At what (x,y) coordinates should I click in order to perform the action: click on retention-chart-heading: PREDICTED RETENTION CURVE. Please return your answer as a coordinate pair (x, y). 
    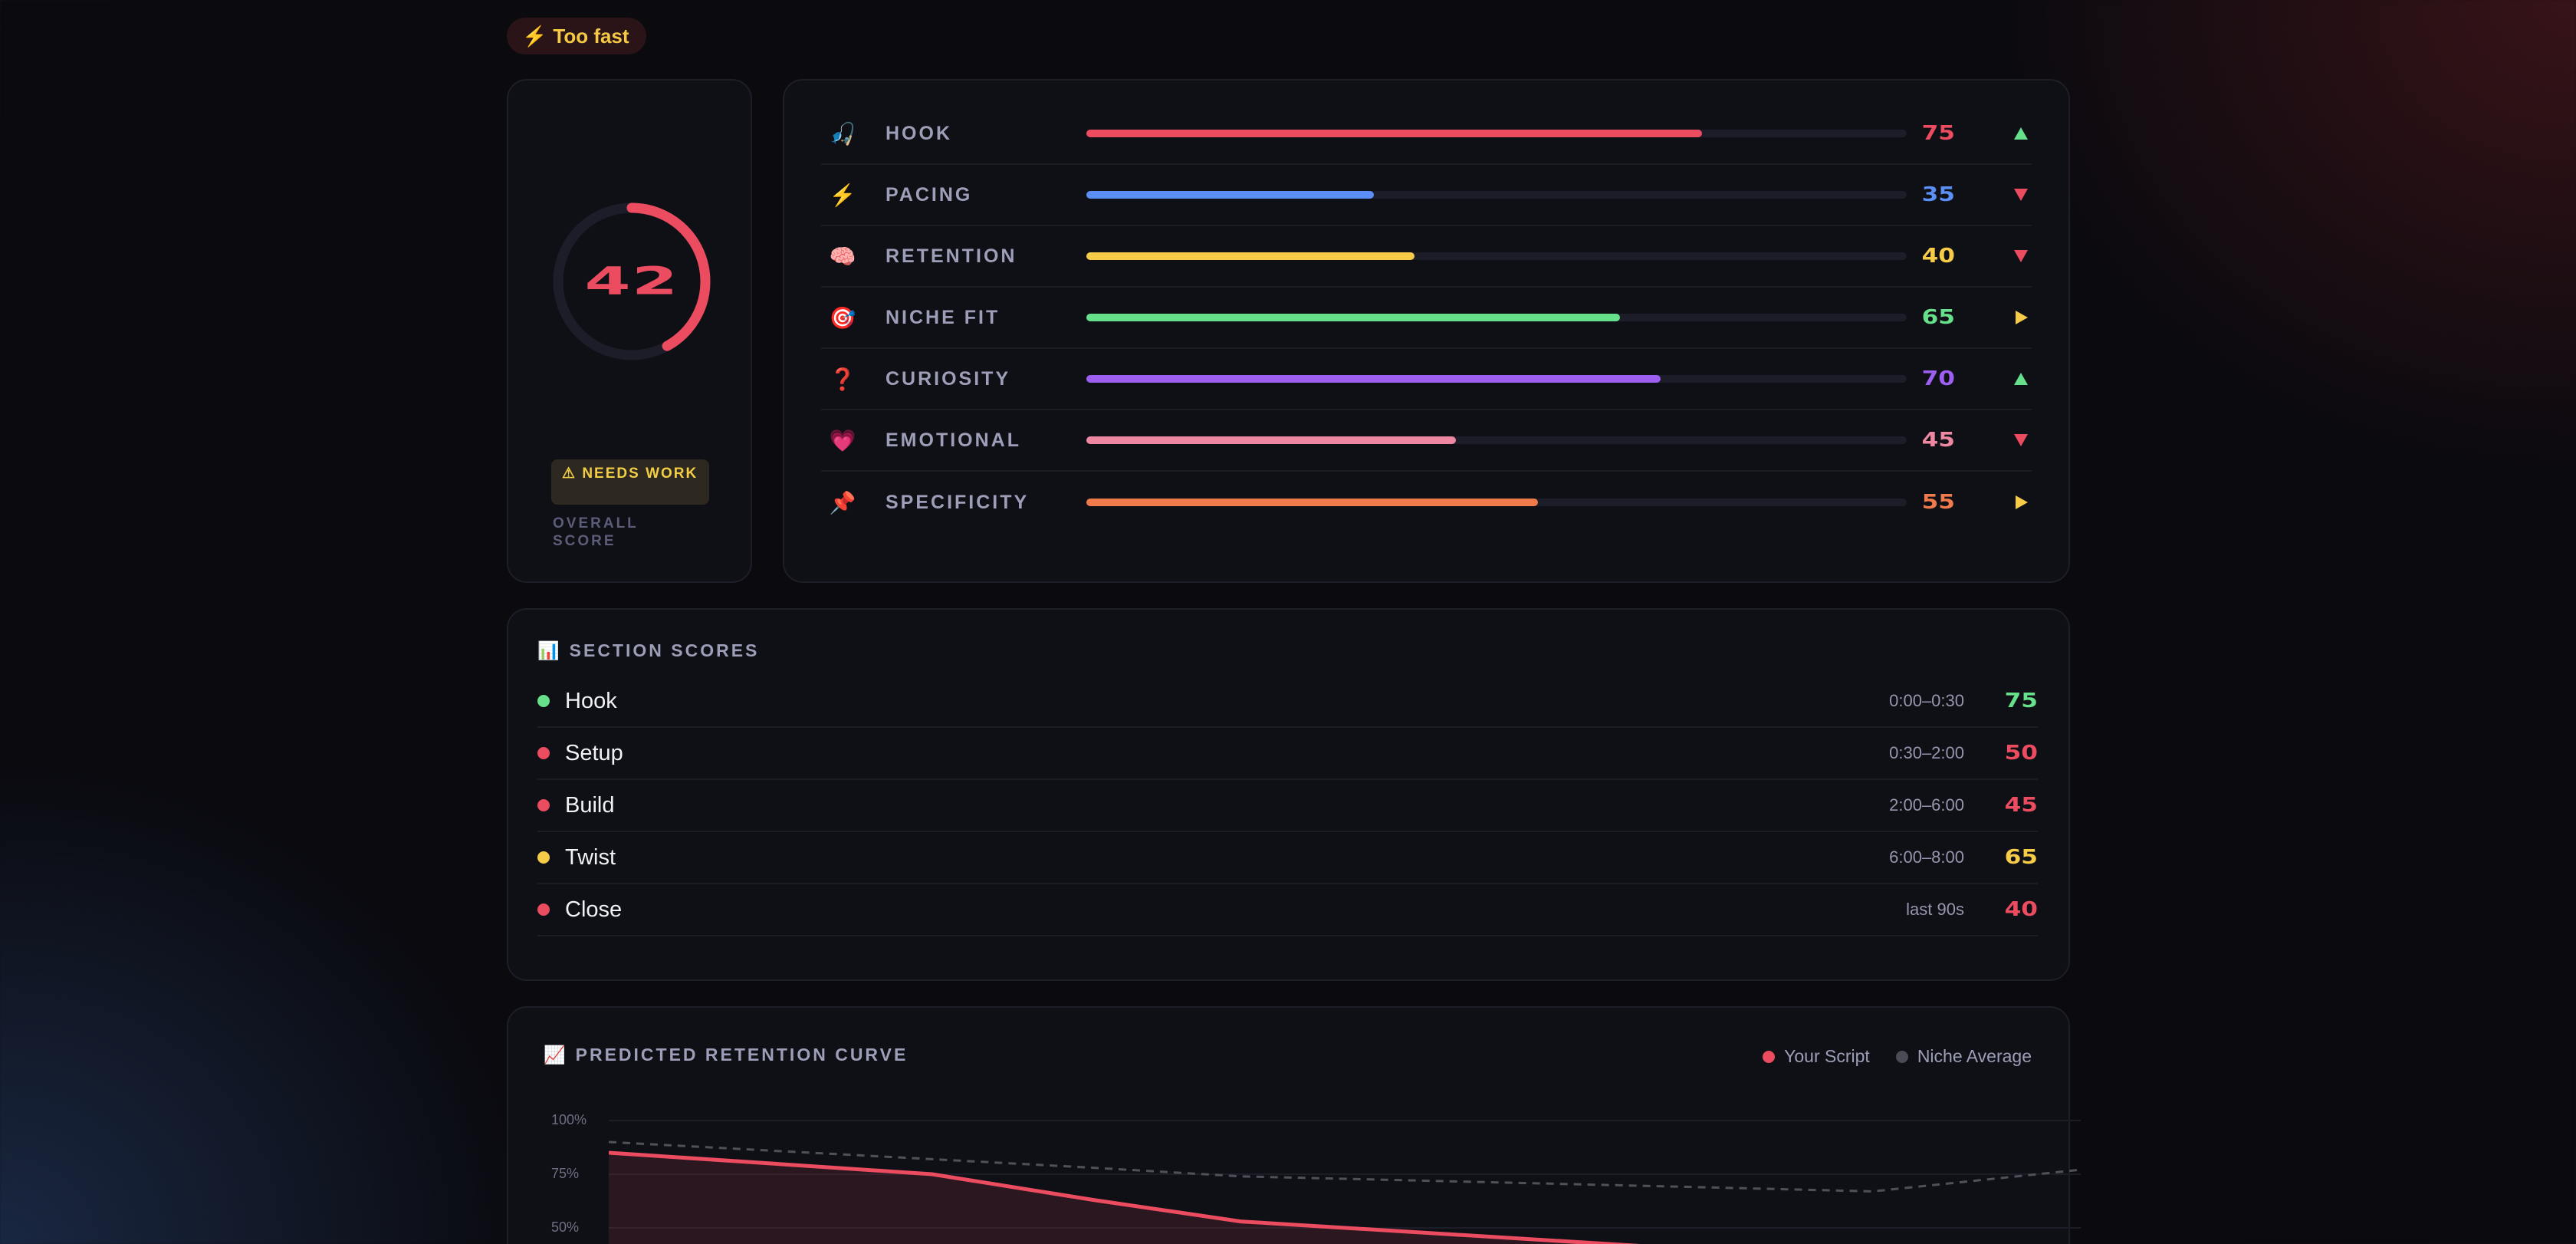
    Looking at the image, I should click on (742, 1055).